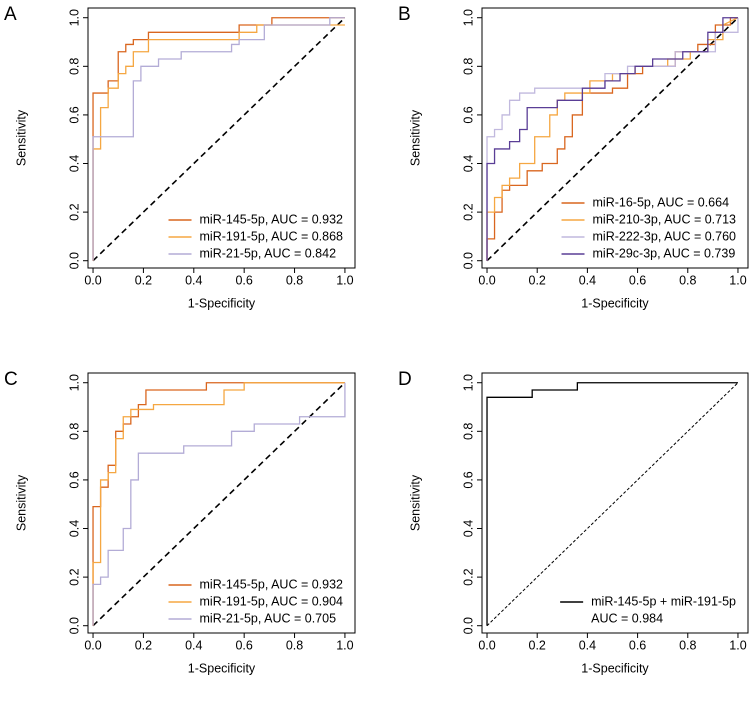 Image resolution: width=756 pixels, height=708 pixels. I want to click on legend-label: miR-191-5p, AUC = 0.868, so click(272, 236).